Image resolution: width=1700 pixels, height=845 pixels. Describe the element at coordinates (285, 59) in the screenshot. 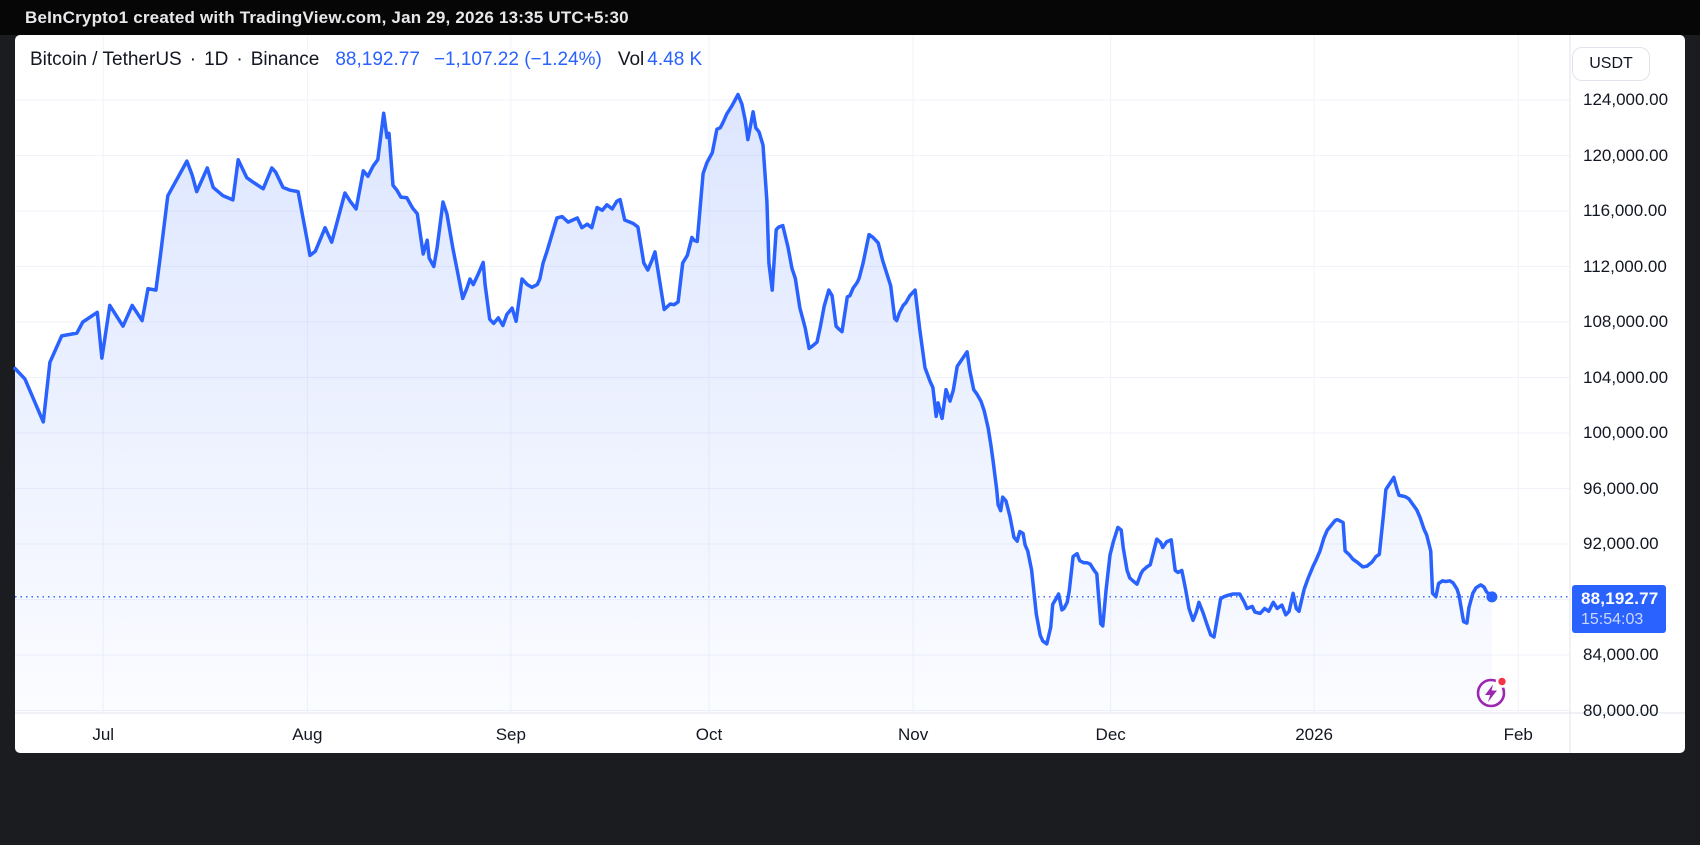

I see `exchange-label: Binance` at that location.